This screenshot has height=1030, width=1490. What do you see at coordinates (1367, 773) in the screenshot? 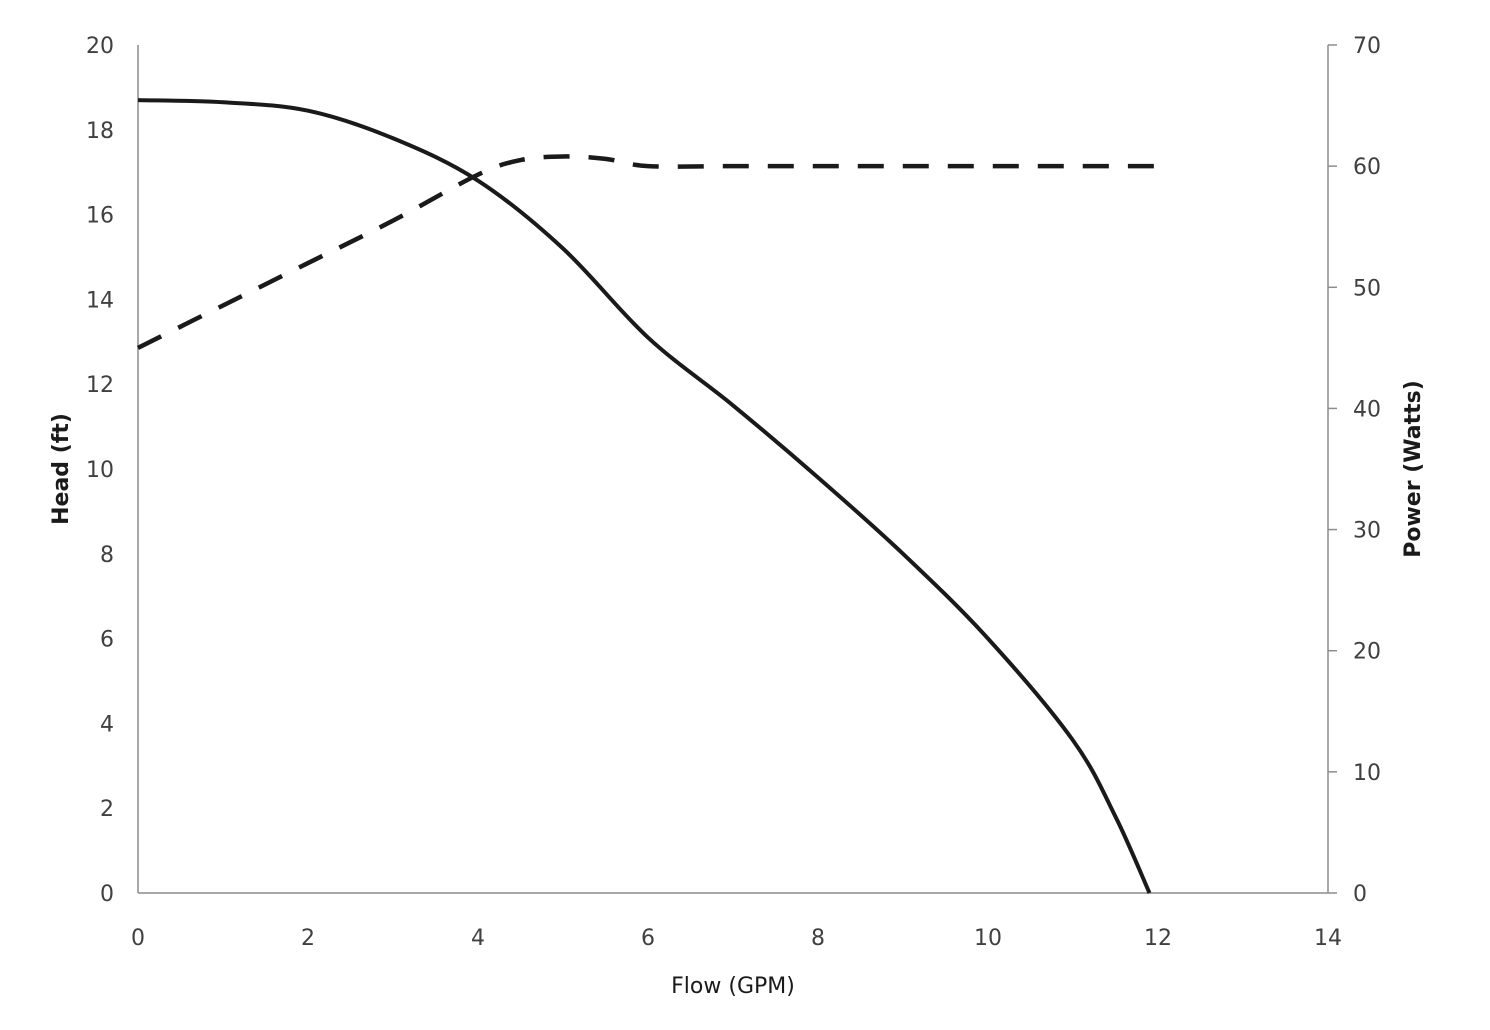
I see `y2-tick-label: 10` at bounding box center [1367, 773].